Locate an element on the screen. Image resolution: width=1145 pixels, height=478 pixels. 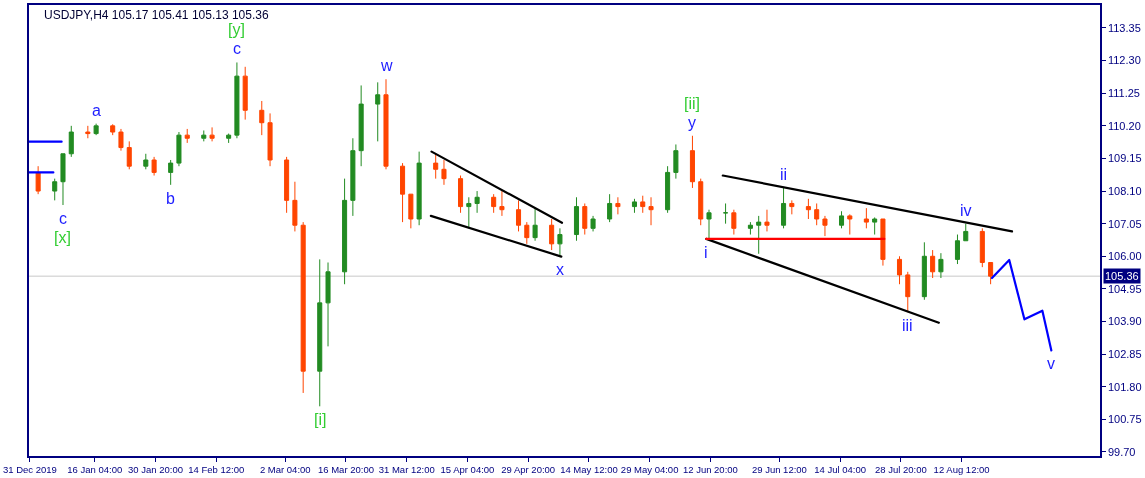
y-tick-label: 103.90 is located at coordinates (1124, 321).